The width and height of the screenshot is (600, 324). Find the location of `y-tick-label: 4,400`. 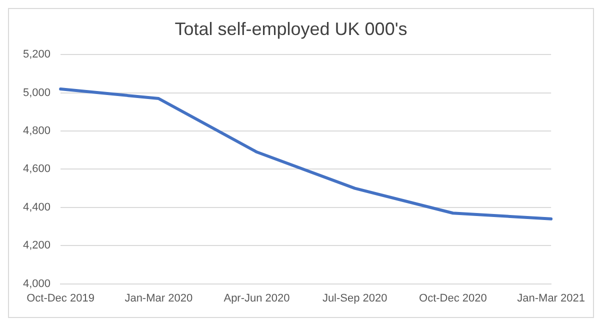

y-tick-label: 4,400 is located at coordinates (36, 207).